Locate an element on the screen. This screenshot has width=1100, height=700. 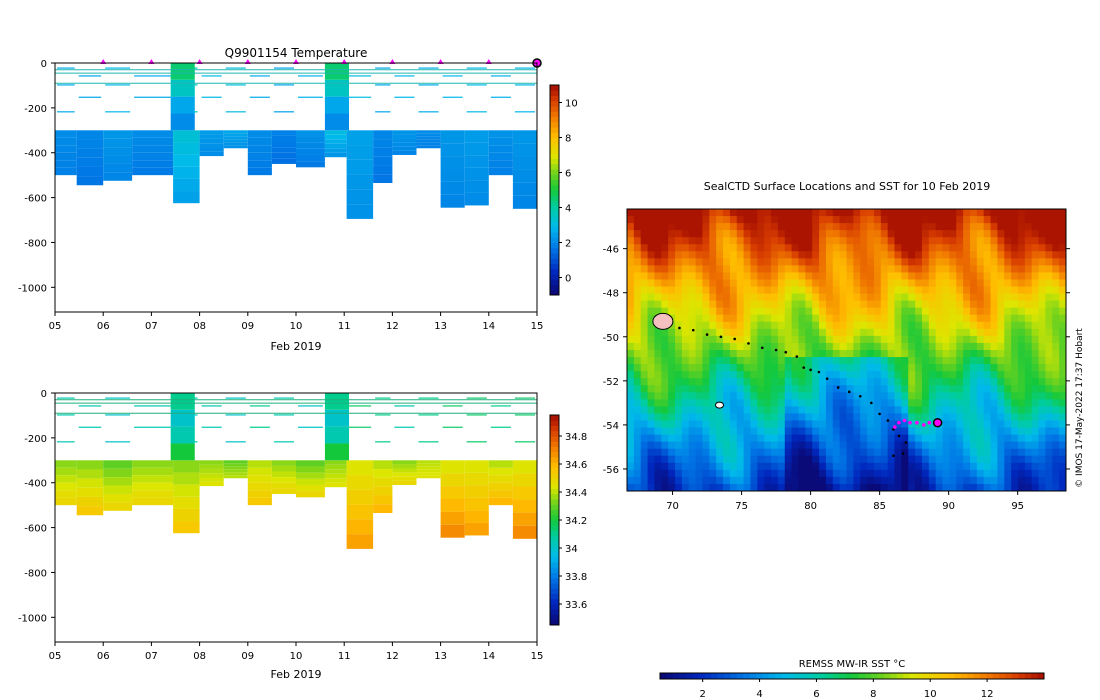
sst-map-x-tick-label: 95 is located at coordinates (1017, 506).